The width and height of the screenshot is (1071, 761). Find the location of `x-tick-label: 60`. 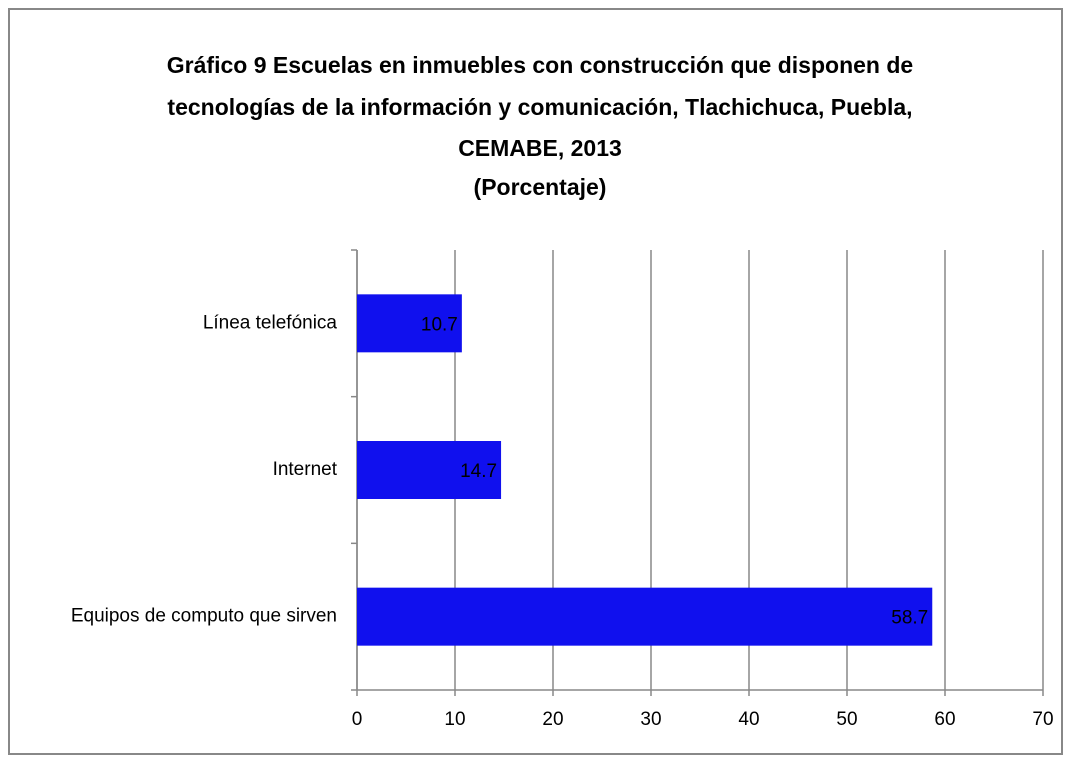

x-tick-label: 60 is located at coordinates (944, 719).